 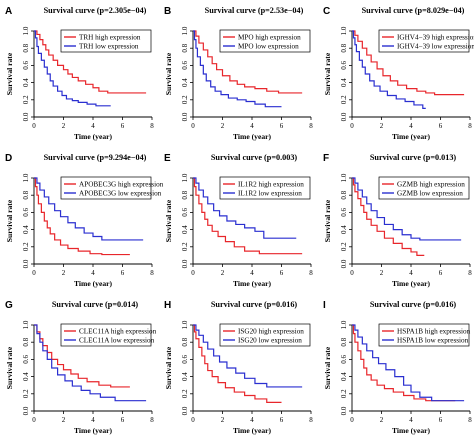 I want to click on panel-letter: D, so click(x=8, y=158).